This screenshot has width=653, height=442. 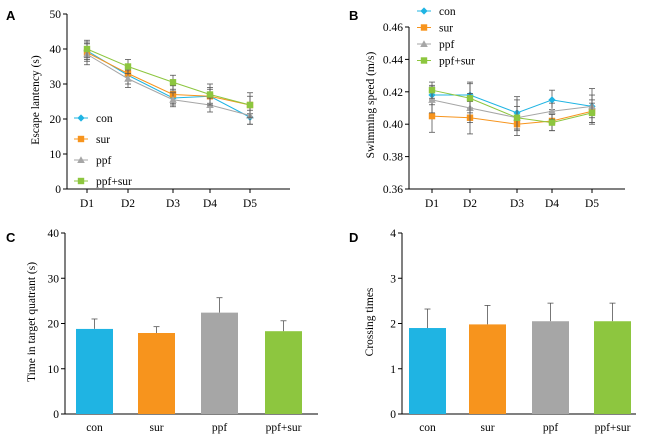 I want to click on y-tick-label: 2, so click(x=393, y=325).